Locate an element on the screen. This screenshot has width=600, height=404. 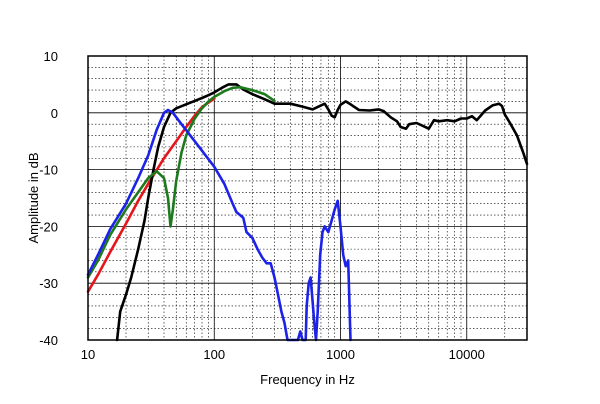
x-tick-label: 10000 is located at coordinates (467, 354).